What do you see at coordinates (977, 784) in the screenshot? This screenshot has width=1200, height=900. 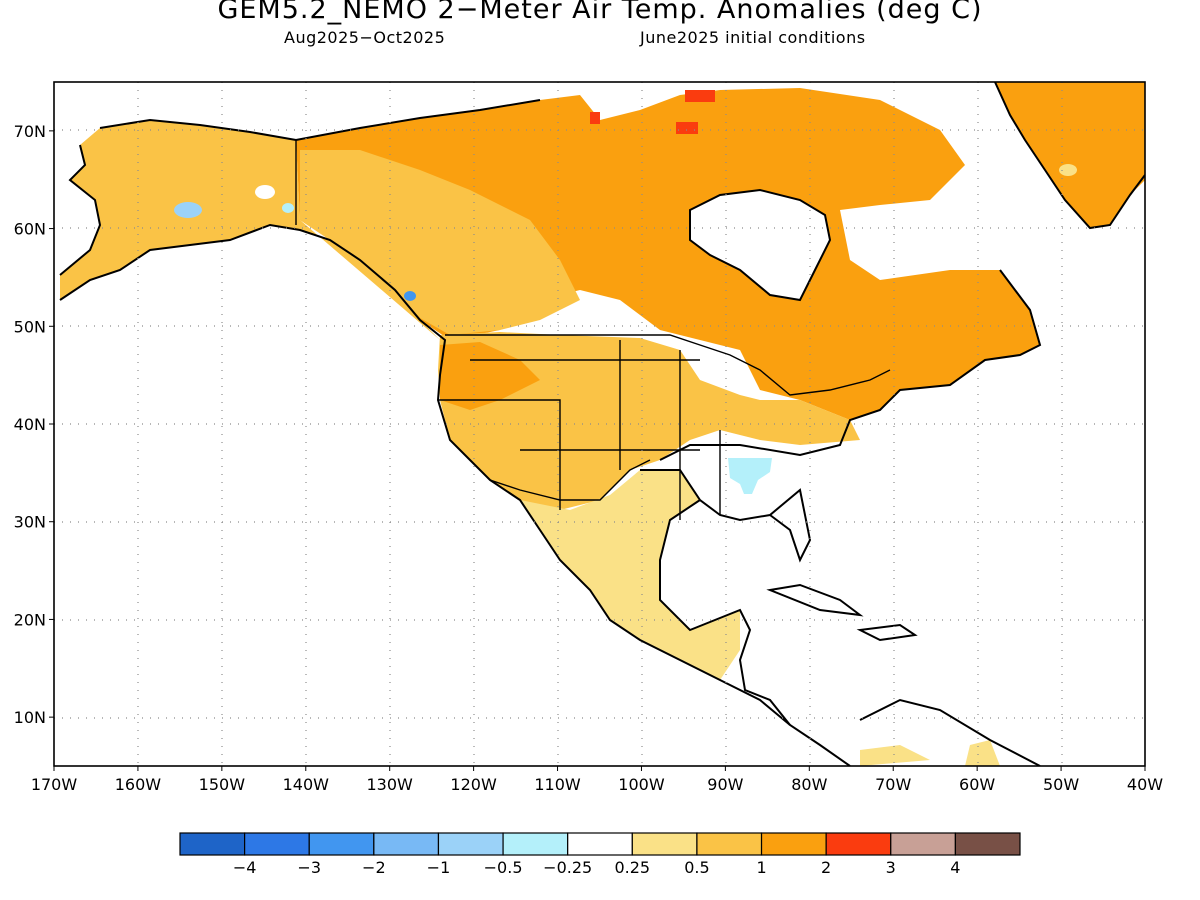 I see `lon-tick-label: 60W` at bounding box center [977, 784].